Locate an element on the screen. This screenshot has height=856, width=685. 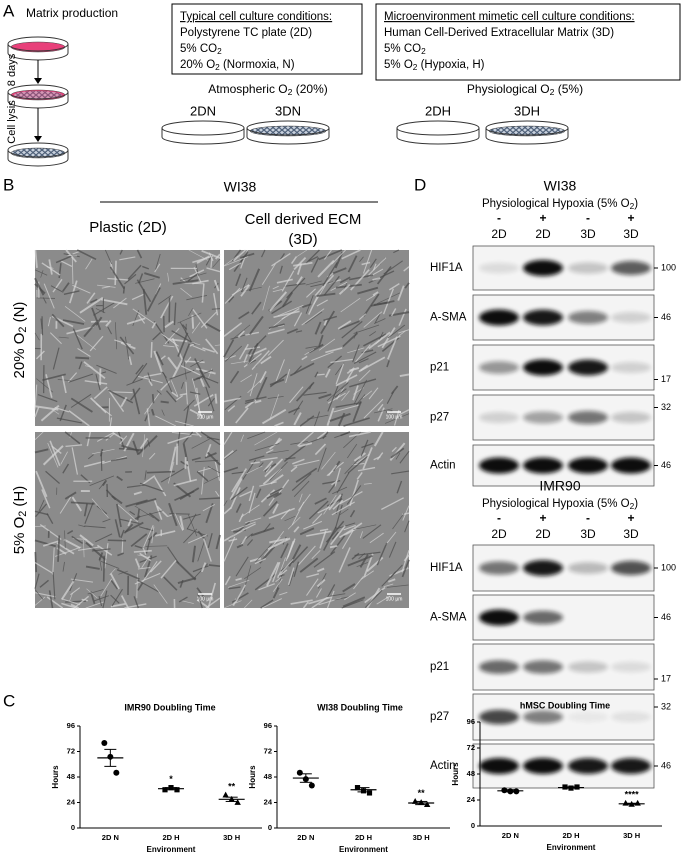
panel-label: D is located at coordinates (420, 184).